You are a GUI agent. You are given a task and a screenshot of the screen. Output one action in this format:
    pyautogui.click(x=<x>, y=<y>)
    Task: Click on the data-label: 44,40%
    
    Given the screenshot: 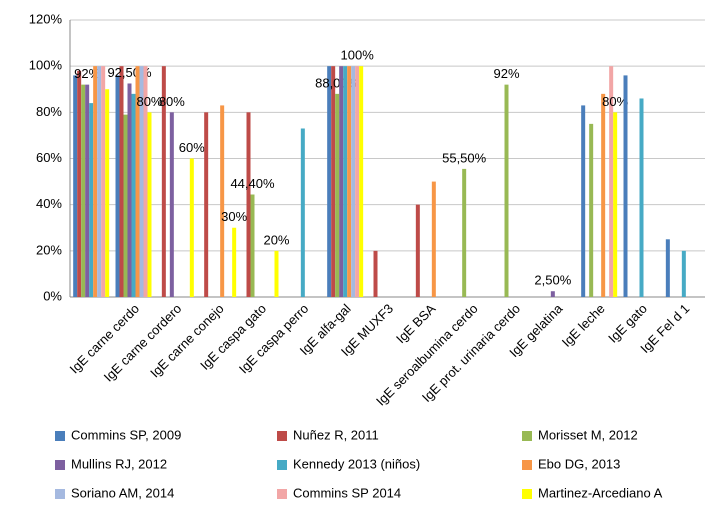 What is the action you would take?
    pyautogui.click(x=252, y=183)
    